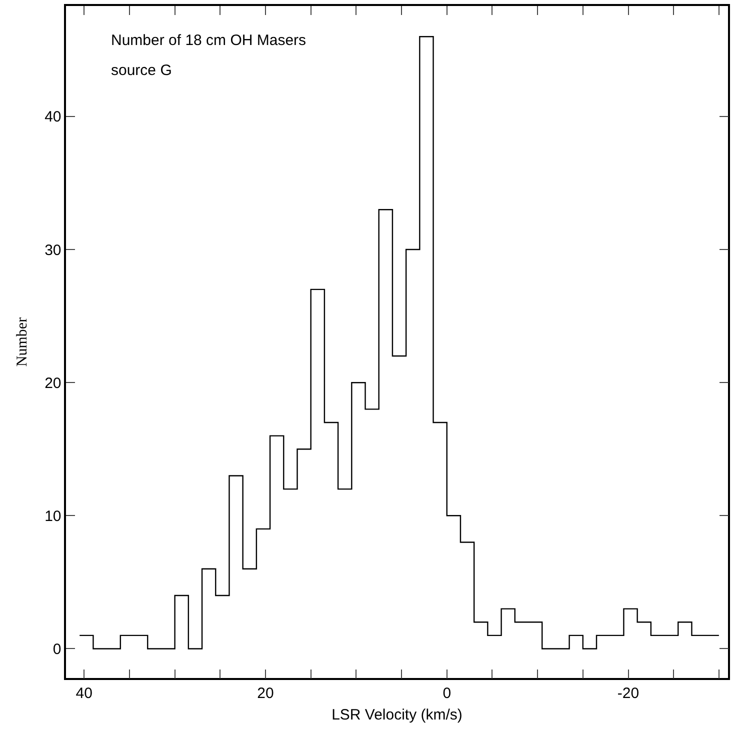  What do you see at coordinates (397, 715) in the screenshot?
I see `x-axis-title: LSR Velocity (km/s)` at bounding box center [397, 715].